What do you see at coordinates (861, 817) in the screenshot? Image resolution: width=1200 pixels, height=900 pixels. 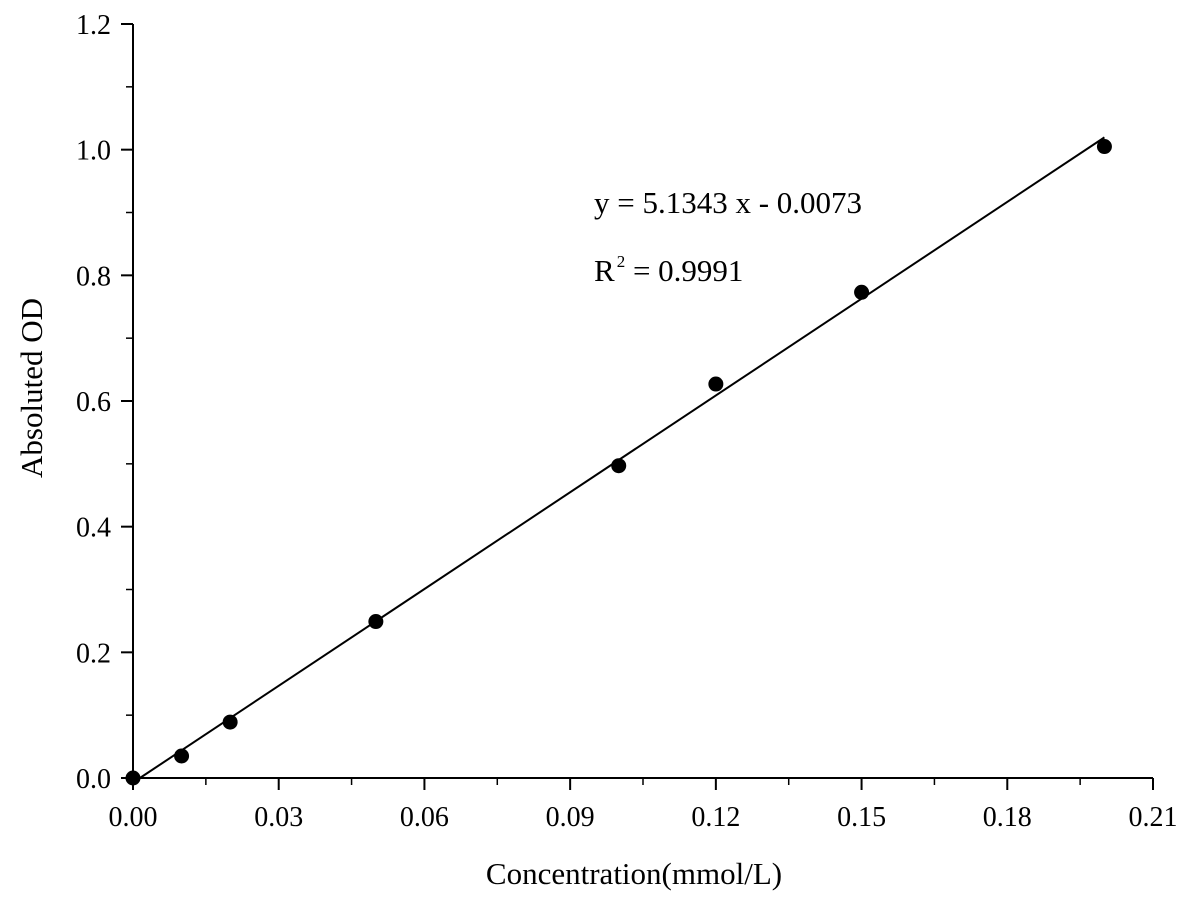 I see `x-tick-label: 0.15` at bounding box center [861, 817].